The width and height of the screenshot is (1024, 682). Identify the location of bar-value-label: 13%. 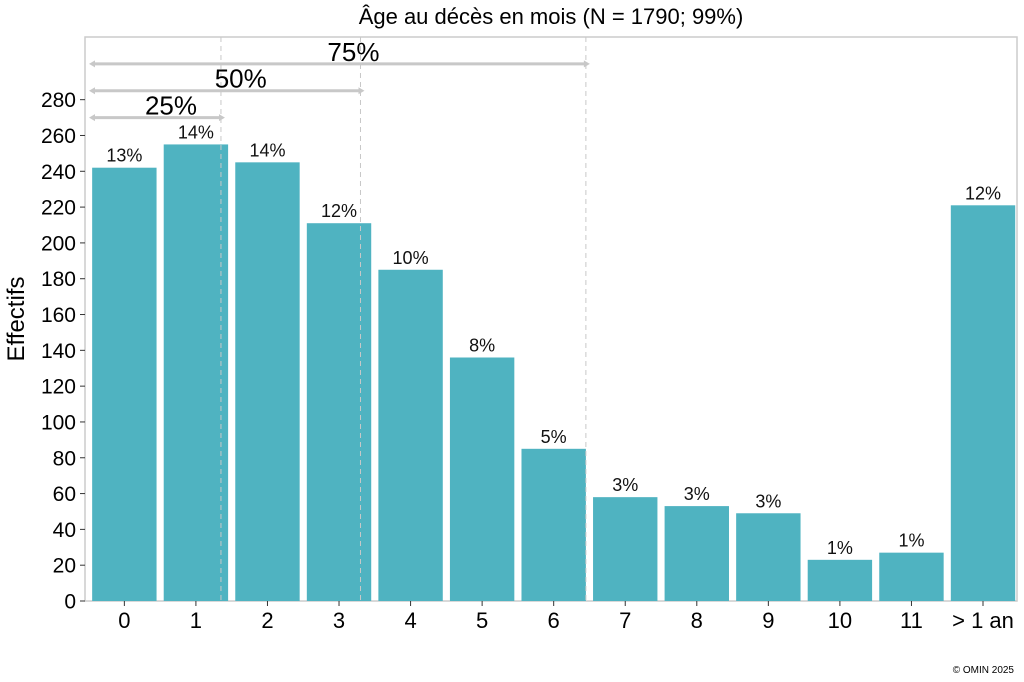
(124, 156).